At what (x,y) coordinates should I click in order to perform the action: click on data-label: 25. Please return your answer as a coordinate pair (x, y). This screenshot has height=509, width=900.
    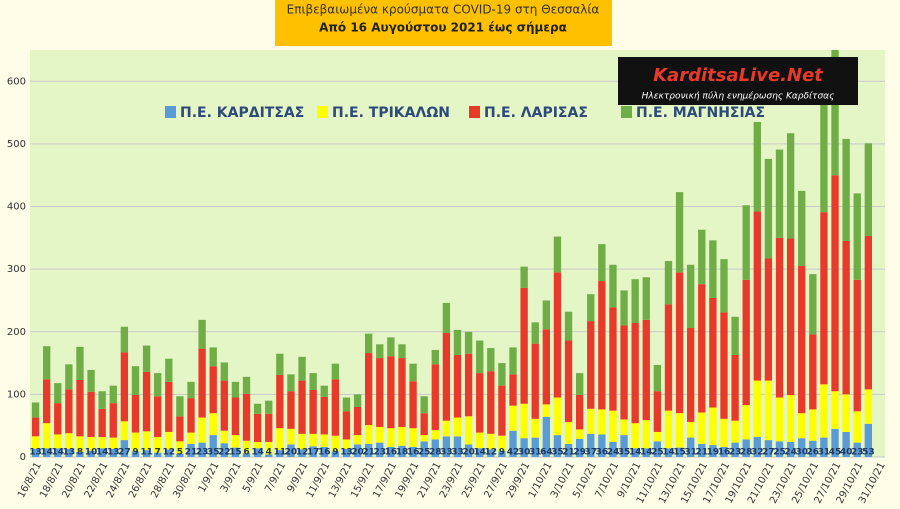
    Looking at the image, I should click on (657, 453).